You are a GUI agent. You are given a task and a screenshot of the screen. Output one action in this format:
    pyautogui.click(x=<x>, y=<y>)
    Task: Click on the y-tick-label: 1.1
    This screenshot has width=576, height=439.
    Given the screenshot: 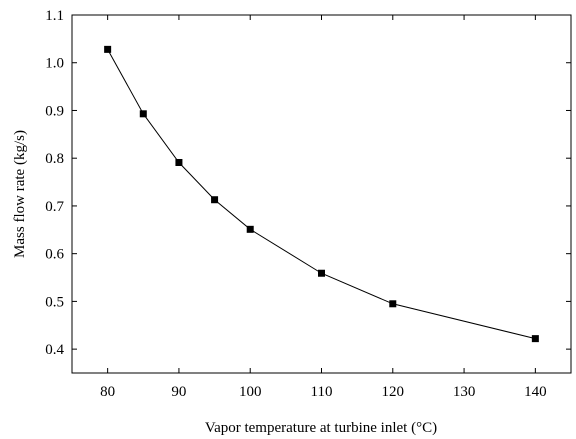 What is the action you would take?
    pyautogui.click(x=54, y=16)
    